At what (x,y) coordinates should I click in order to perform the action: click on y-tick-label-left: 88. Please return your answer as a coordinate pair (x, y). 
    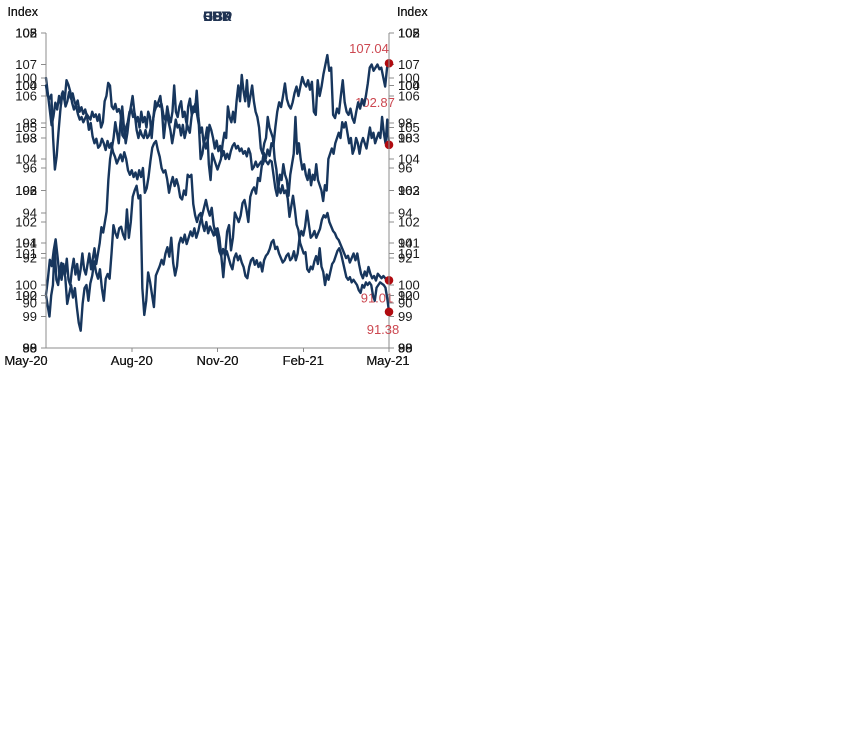
    Looking at the image, I should click on (30, 348).